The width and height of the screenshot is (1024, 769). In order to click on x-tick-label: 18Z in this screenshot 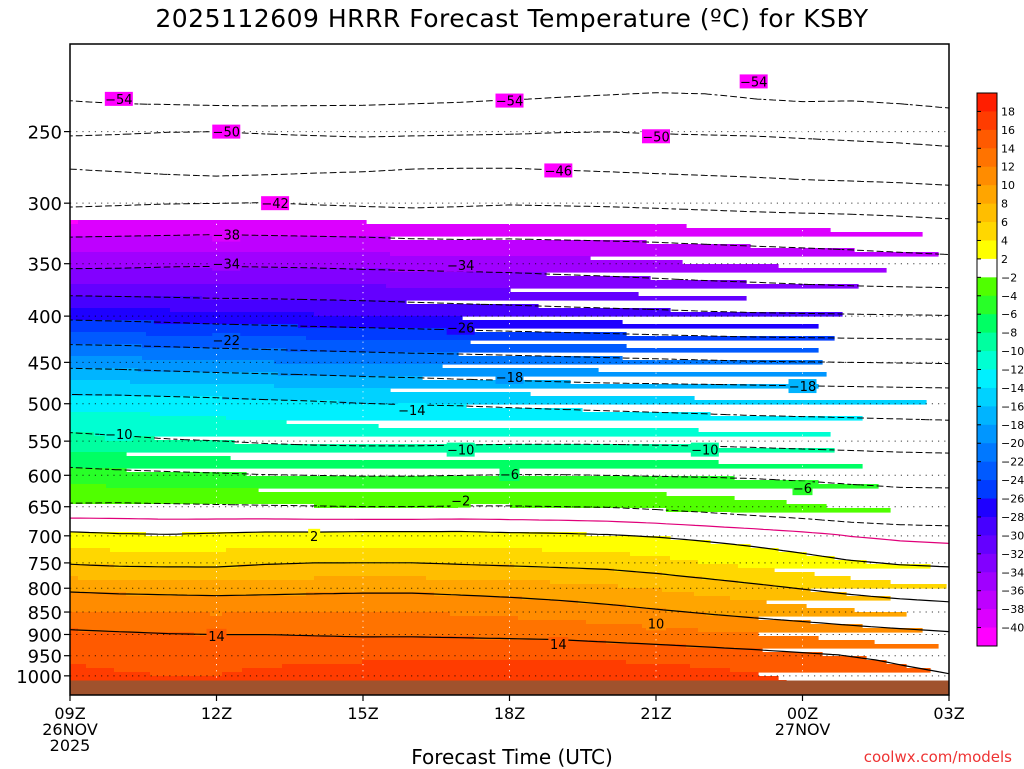, I will do `click(509, 713)`.